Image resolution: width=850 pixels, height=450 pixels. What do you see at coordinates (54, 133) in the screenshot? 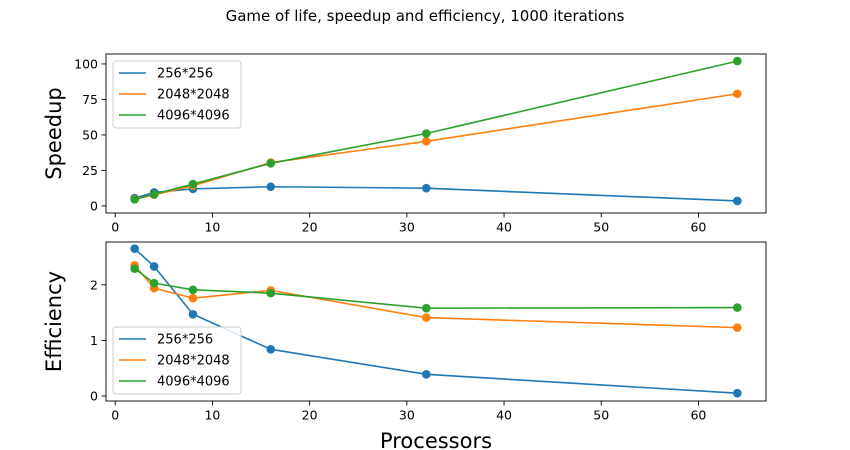
I see `speedup-y-axis-label: Speedup` at bounding box center [54, 133].